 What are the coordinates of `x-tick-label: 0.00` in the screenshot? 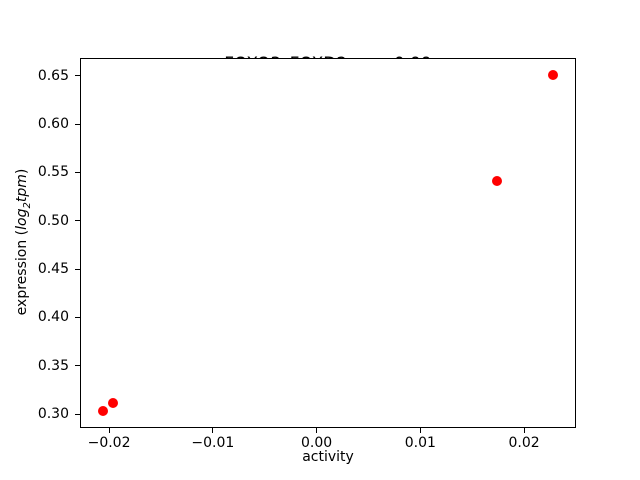 It's located at (316, 443).